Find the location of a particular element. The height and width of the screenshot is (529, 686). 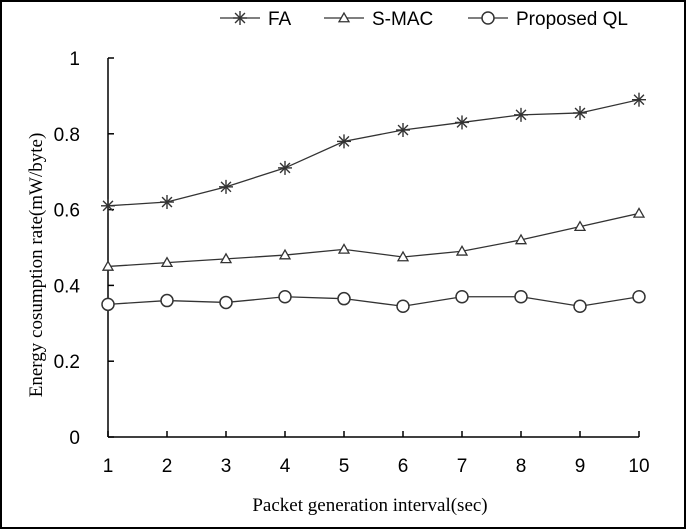

legend-label: Proposed QL is located at coordinates (572, 19).